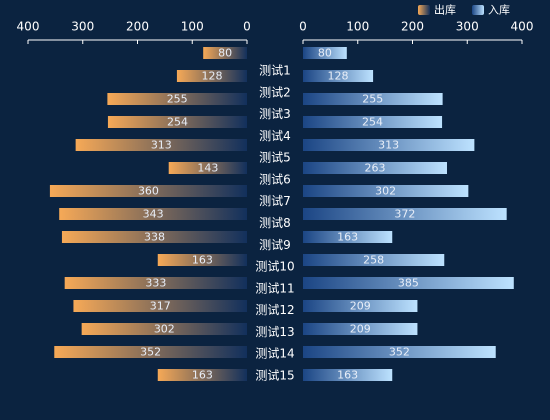 This screenshot has width=550, height=420. Describe the element at coordinates (274, 375) in the screenshot. I see `y-tick-label: 测试15` at that location.